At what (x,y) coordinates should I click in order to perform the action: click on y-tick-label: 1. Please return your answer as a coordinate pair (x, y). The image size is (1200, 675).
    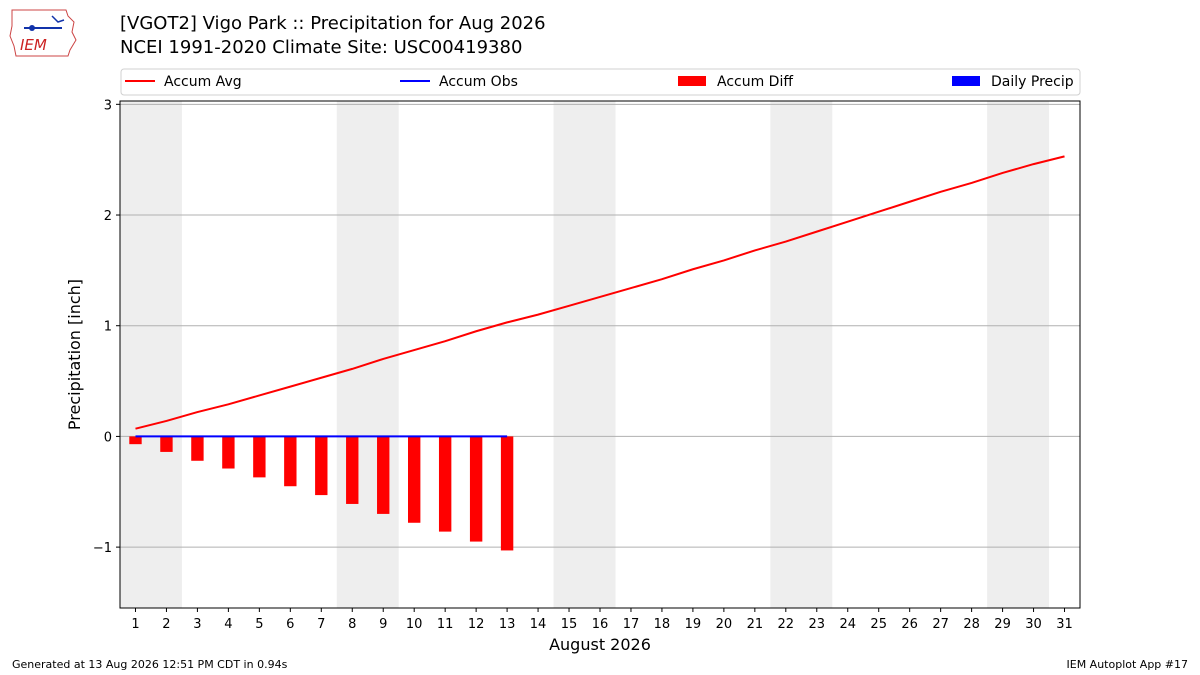
    Looking at the image, I should click on (108, 327).